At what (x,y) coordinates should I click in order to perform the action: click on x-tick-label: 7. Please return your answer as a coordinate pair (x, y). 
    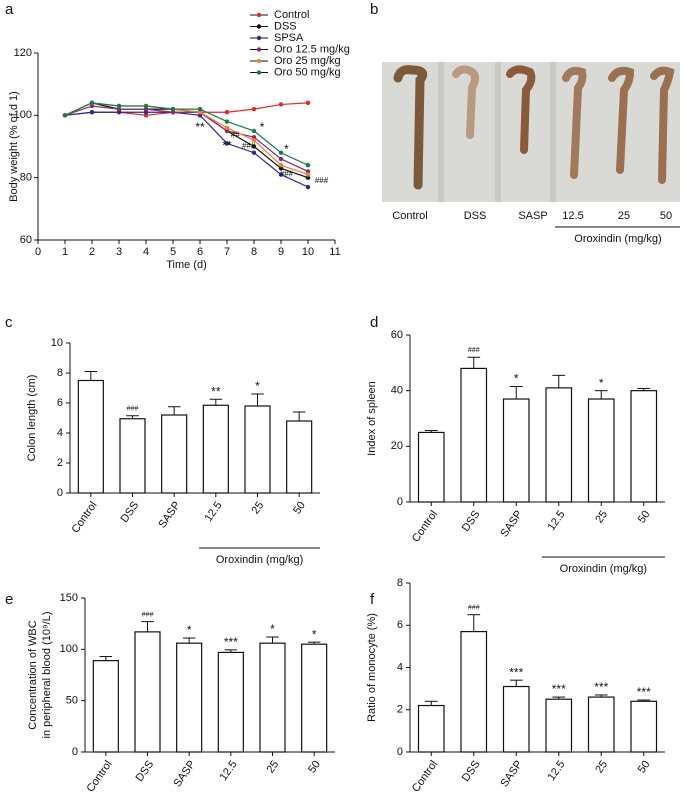
    Looking at the image, I should click on (227, 252).